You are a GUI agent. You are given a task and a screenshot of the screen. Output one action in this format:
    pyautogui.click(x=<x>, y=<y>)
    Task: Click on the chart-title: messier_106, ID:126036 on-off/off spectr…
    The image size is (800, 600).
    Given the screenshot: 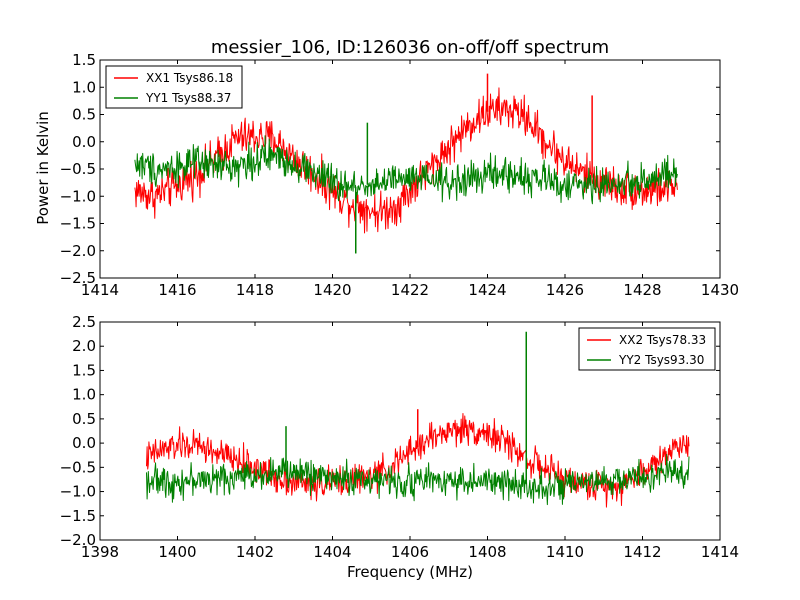 What is the action you would take?
    pyautogui.click(x=410, y=47)
    